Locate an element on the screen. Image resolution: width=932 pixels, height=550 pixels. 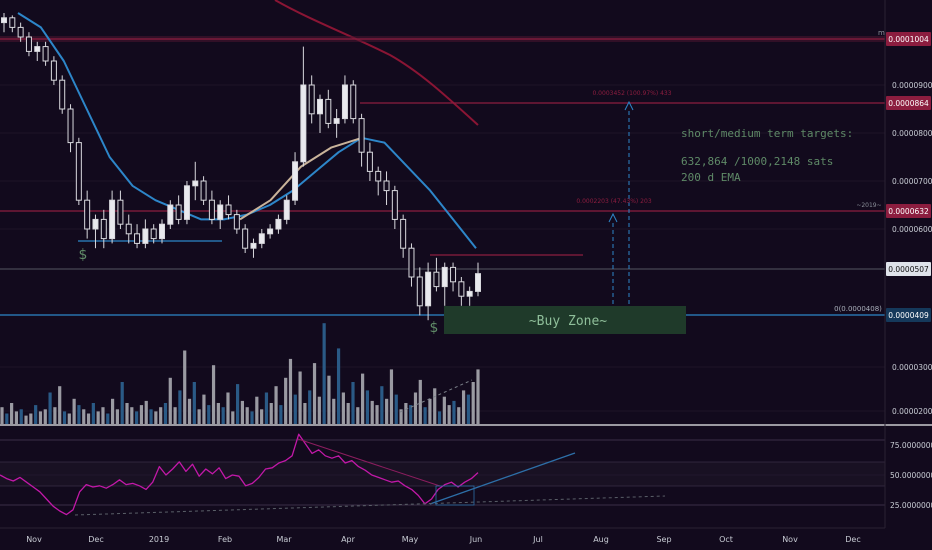
targets-title: short/medium term targets: is located at coordinates (767, 133).